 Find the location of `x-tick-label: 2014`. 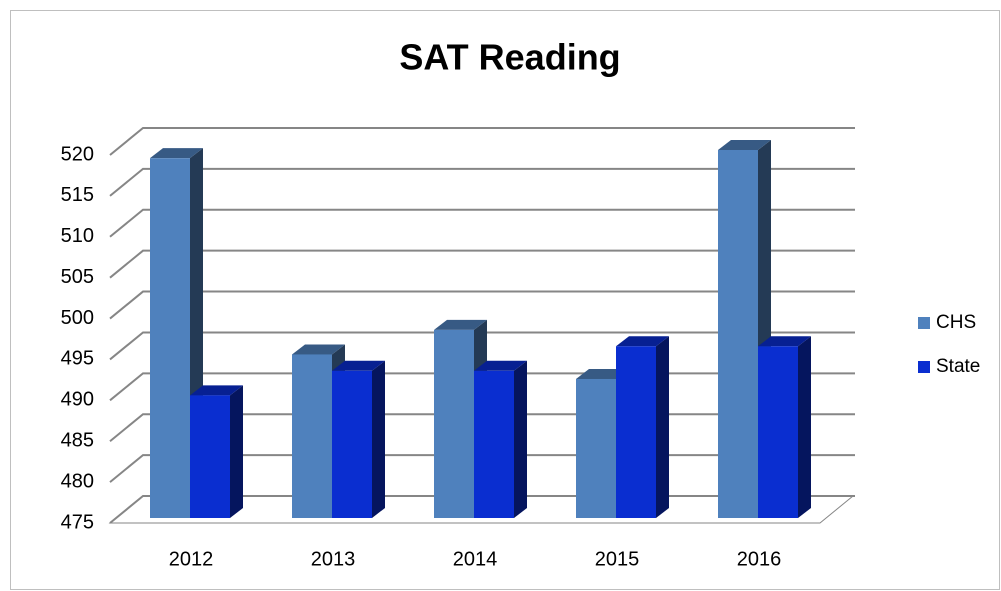

x-tick-label: 2014 is located at coordinates (475, 559).